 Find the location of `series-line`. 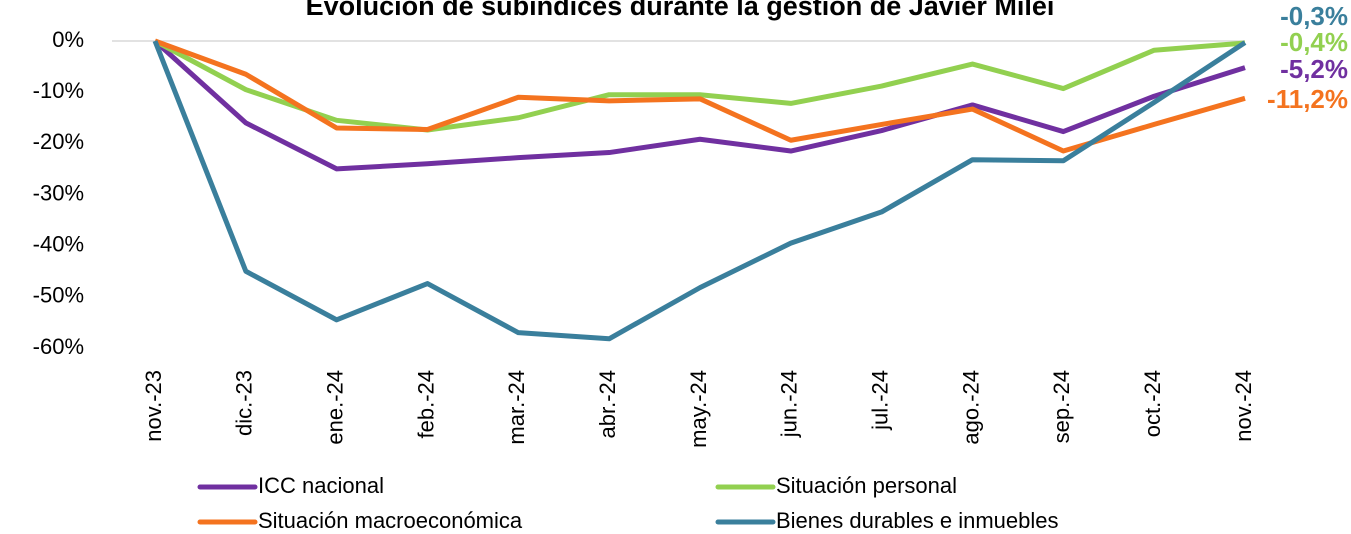

series-line is located at coordinates (699, 85).